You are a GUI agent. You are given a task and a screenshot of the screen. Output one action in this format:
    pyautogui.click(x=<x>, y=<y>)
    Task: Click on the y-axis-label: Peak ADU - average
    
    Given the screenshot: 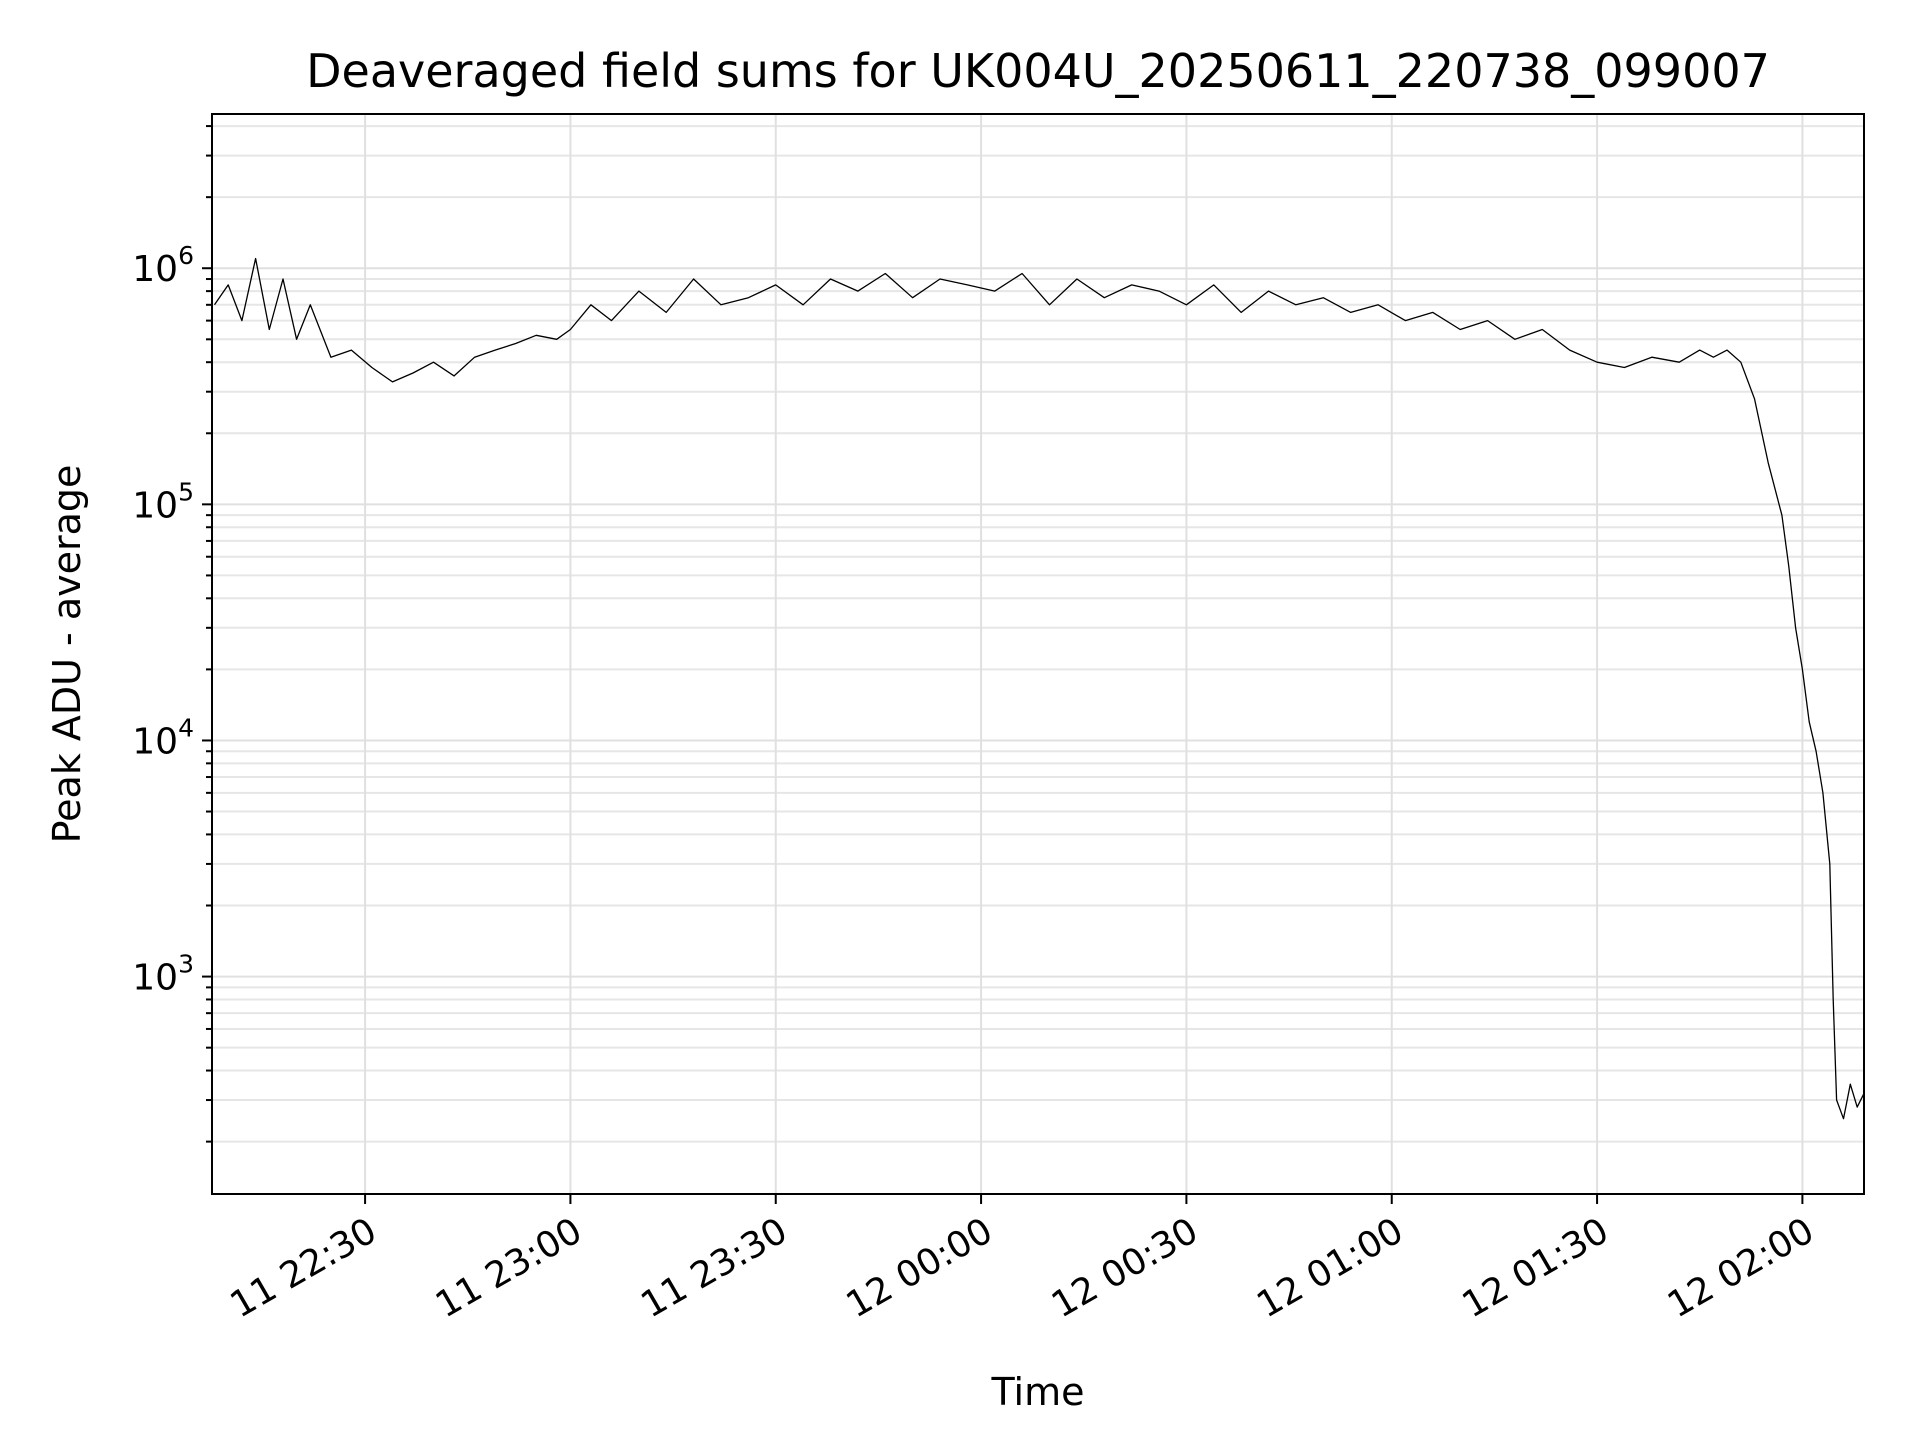 What is the action you would take?
    pyautogui.click(x=67, y=654)
    